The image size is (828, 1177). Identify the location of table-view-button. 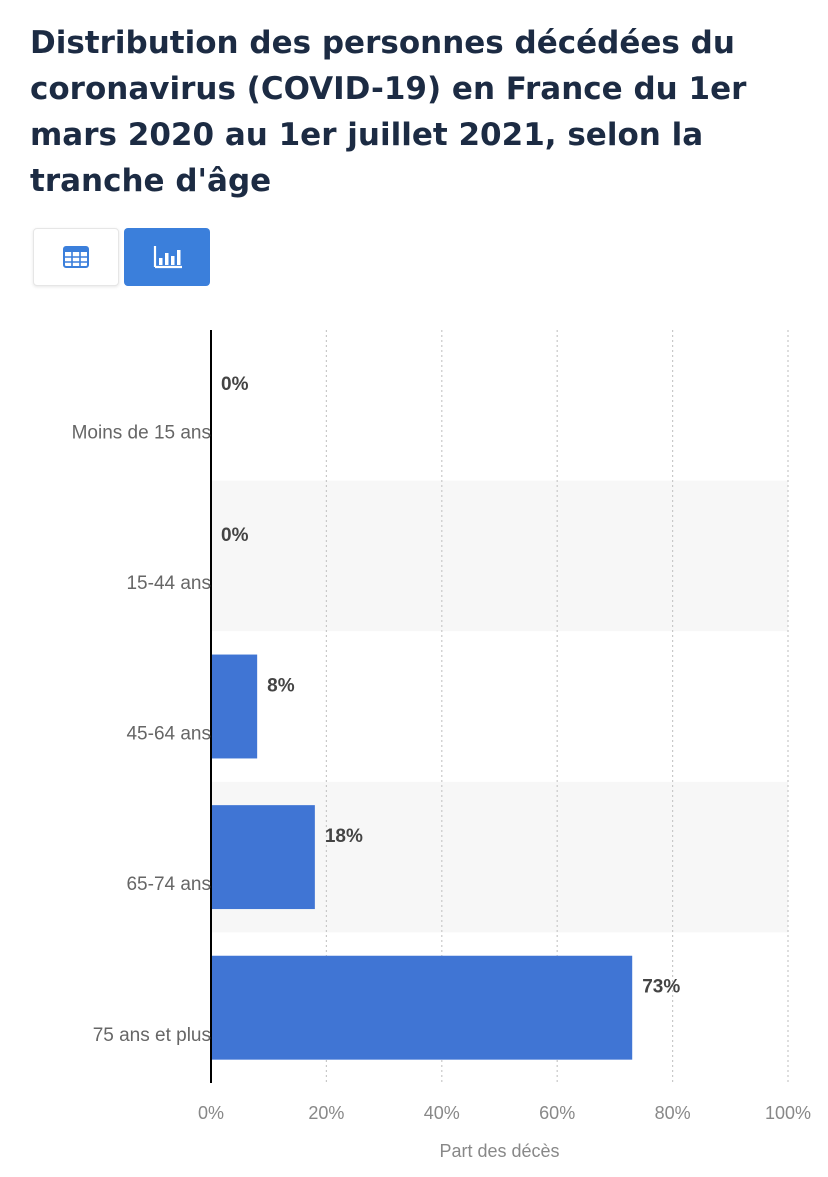
(76, 257).